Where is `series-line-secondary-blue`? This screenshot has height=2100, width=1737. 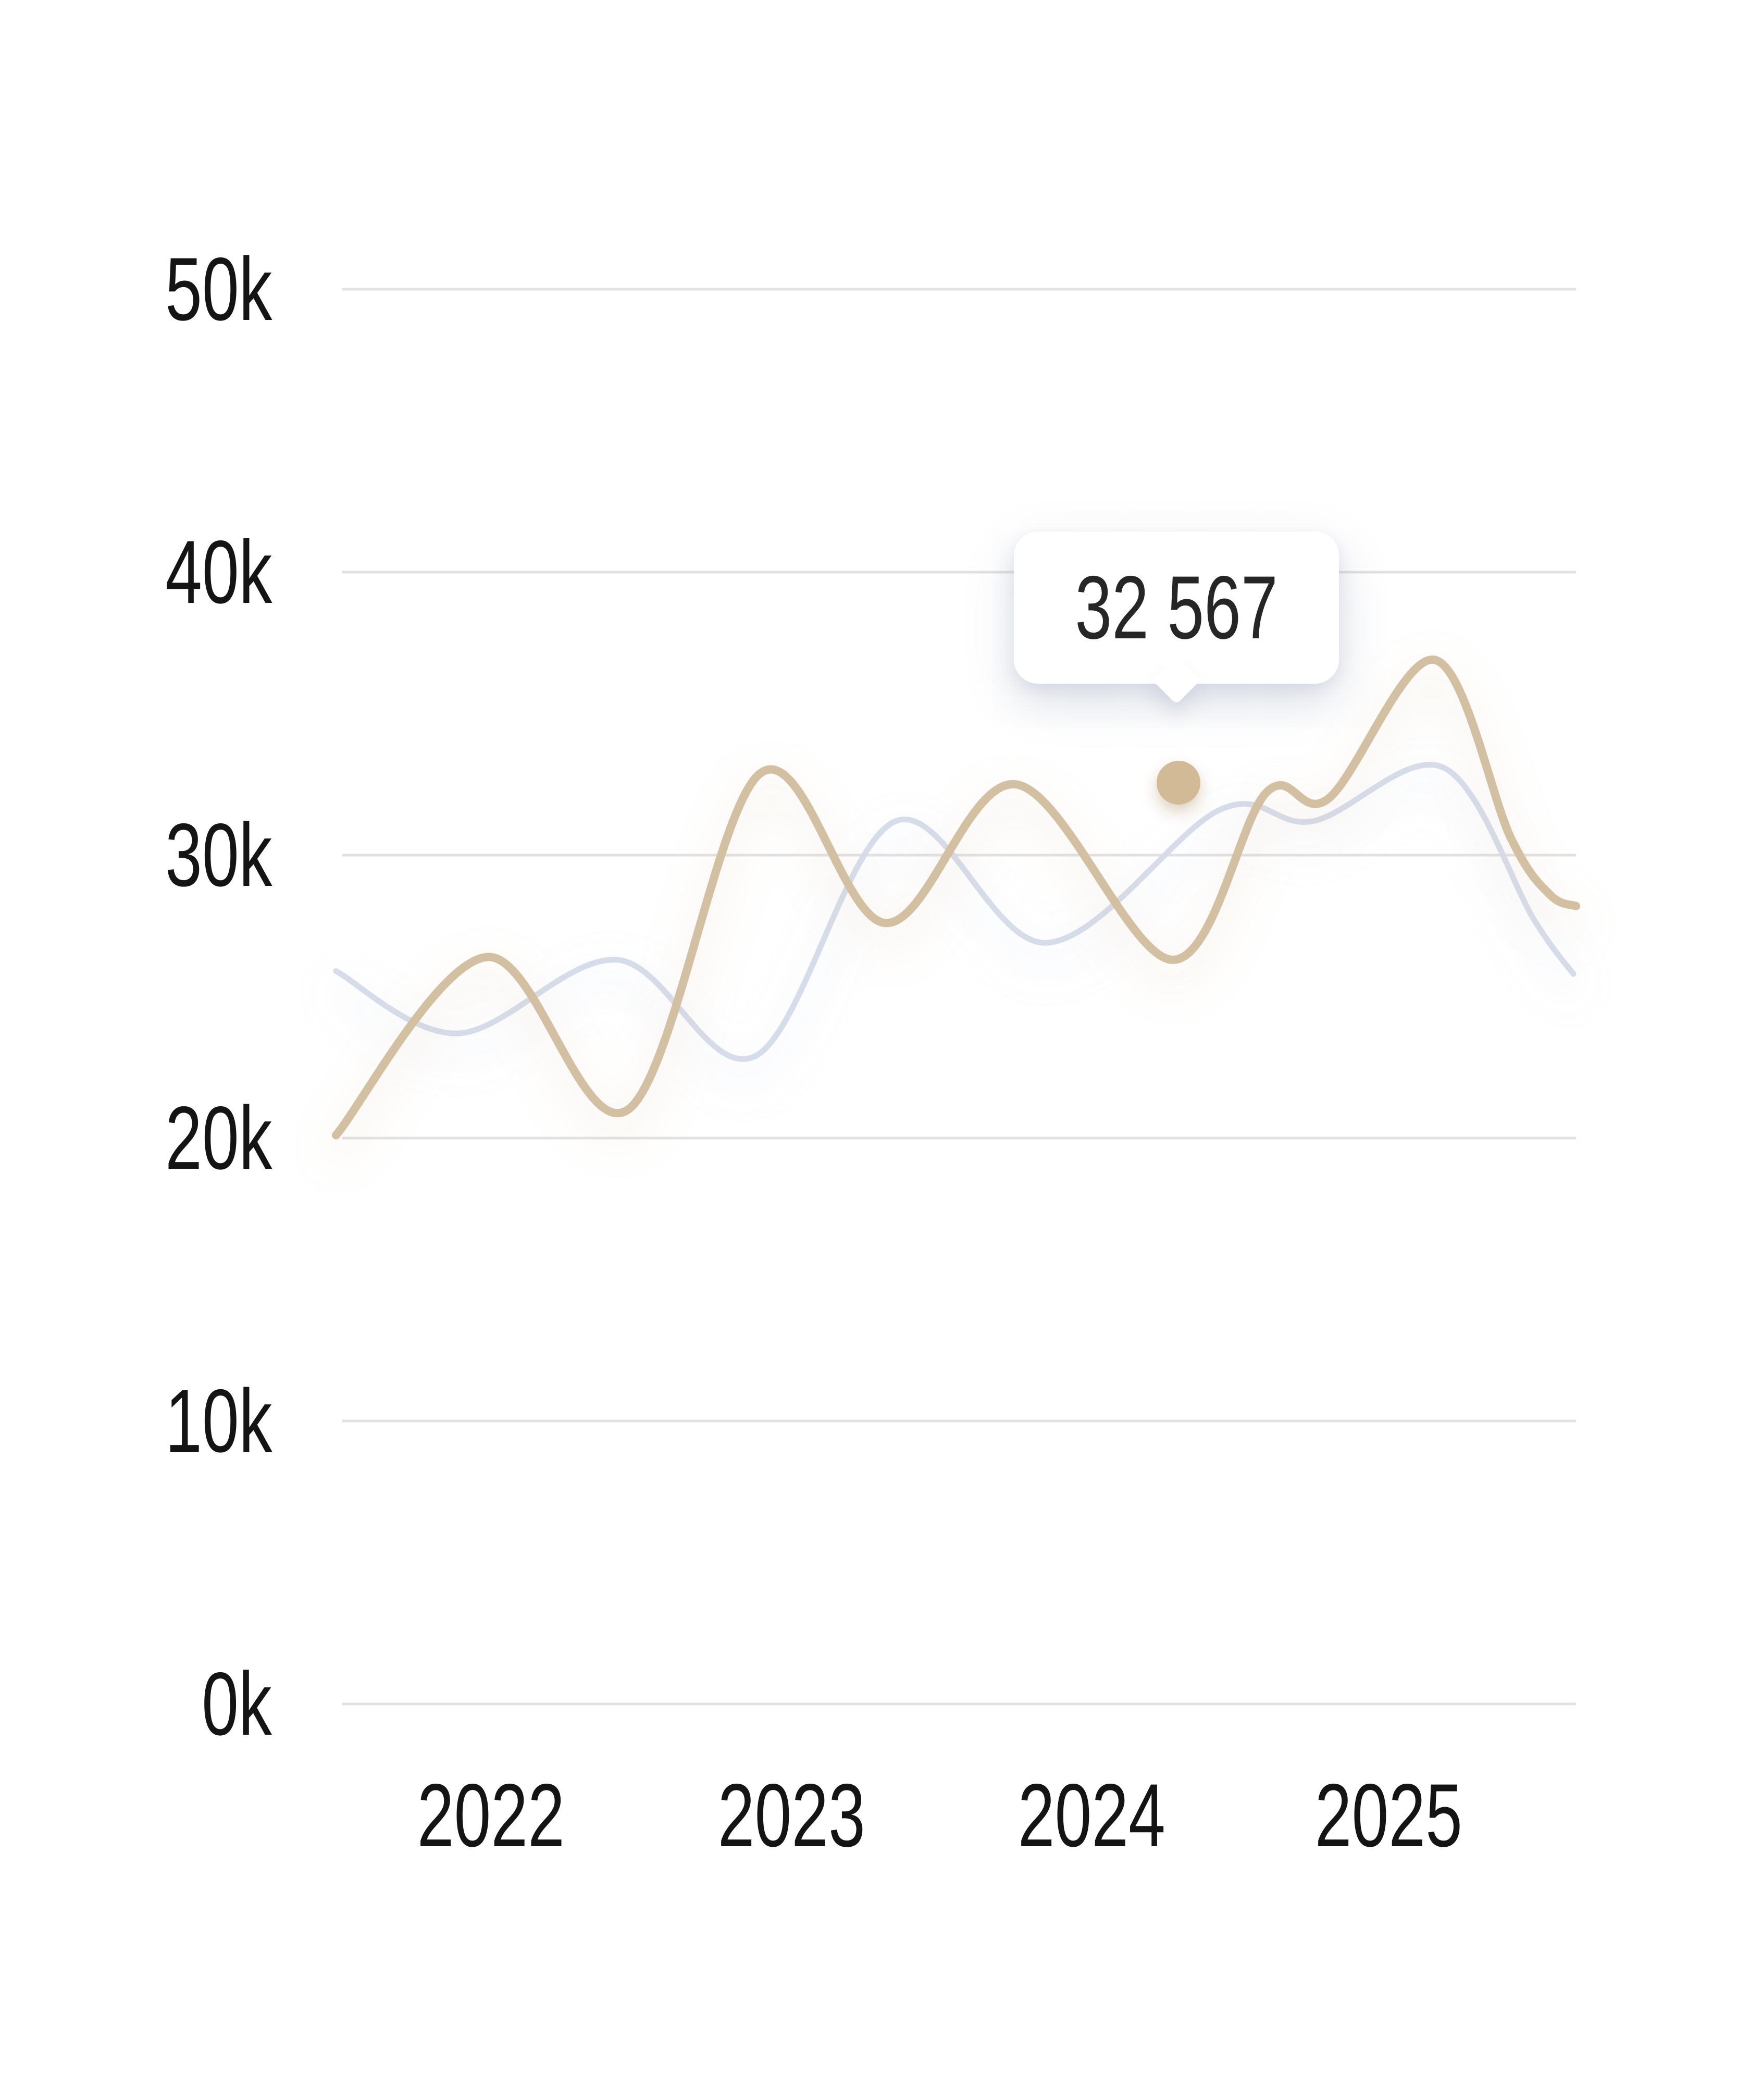
series-line-secondary-blue is located at coordinates (955, 912).